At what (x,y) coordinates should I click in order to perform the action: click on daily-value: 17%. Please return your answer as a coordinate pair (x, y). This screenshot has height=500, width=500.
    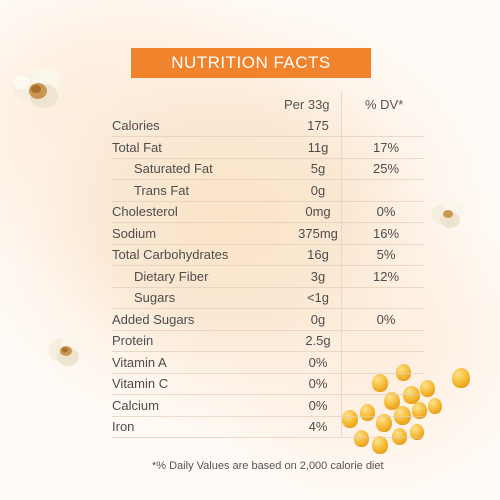
    Looking at the image, I should click on (386, 147).